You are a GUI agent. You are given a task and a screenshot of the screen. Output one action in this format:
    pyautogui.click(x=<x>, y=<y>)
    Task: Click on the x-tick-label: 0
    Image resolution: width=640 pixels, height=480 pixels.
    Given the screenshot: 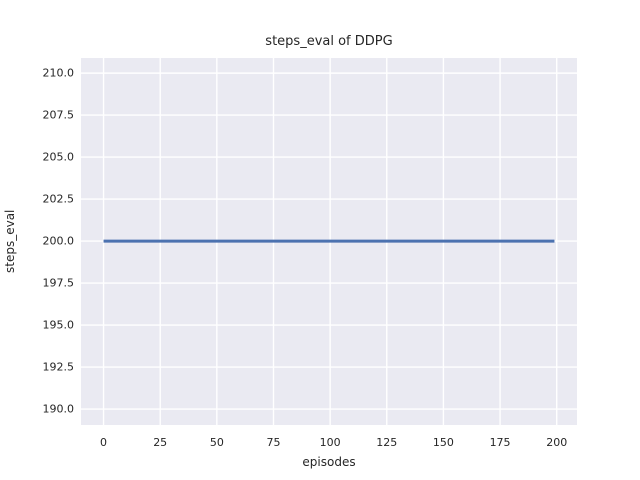 What is the action you would take?
    pyautogui.click(x=104, y=442)
    